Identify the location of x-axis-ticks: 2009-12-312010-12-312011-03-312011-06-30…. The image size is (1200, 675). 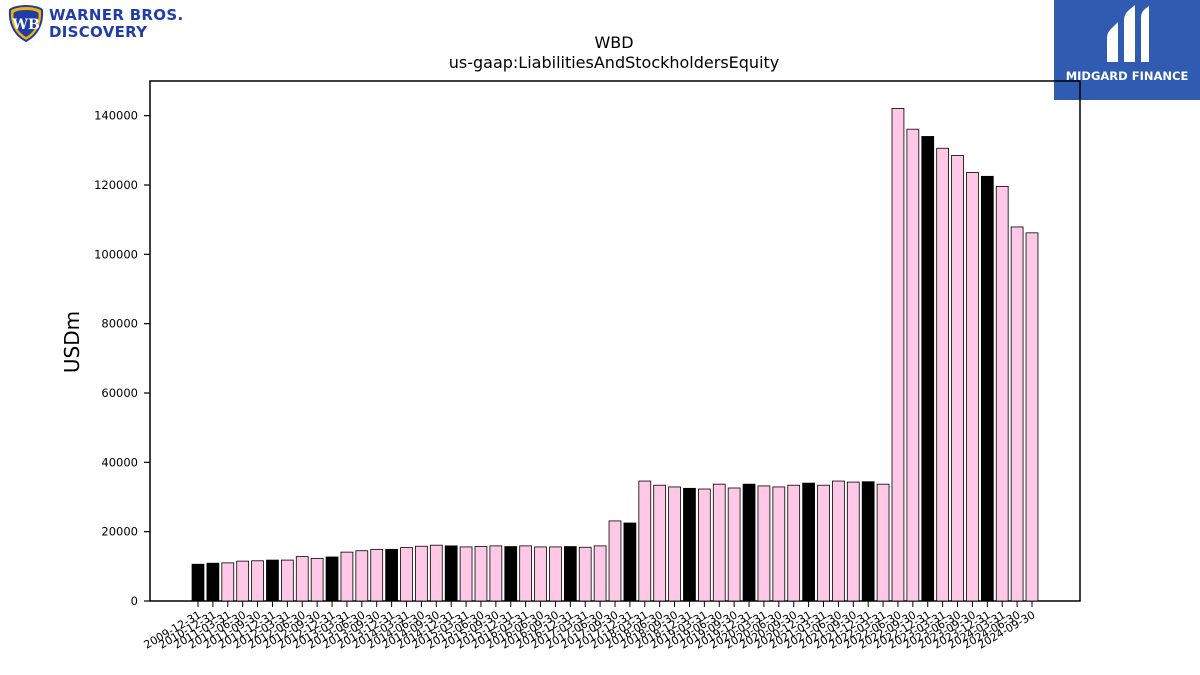
(590, 626).